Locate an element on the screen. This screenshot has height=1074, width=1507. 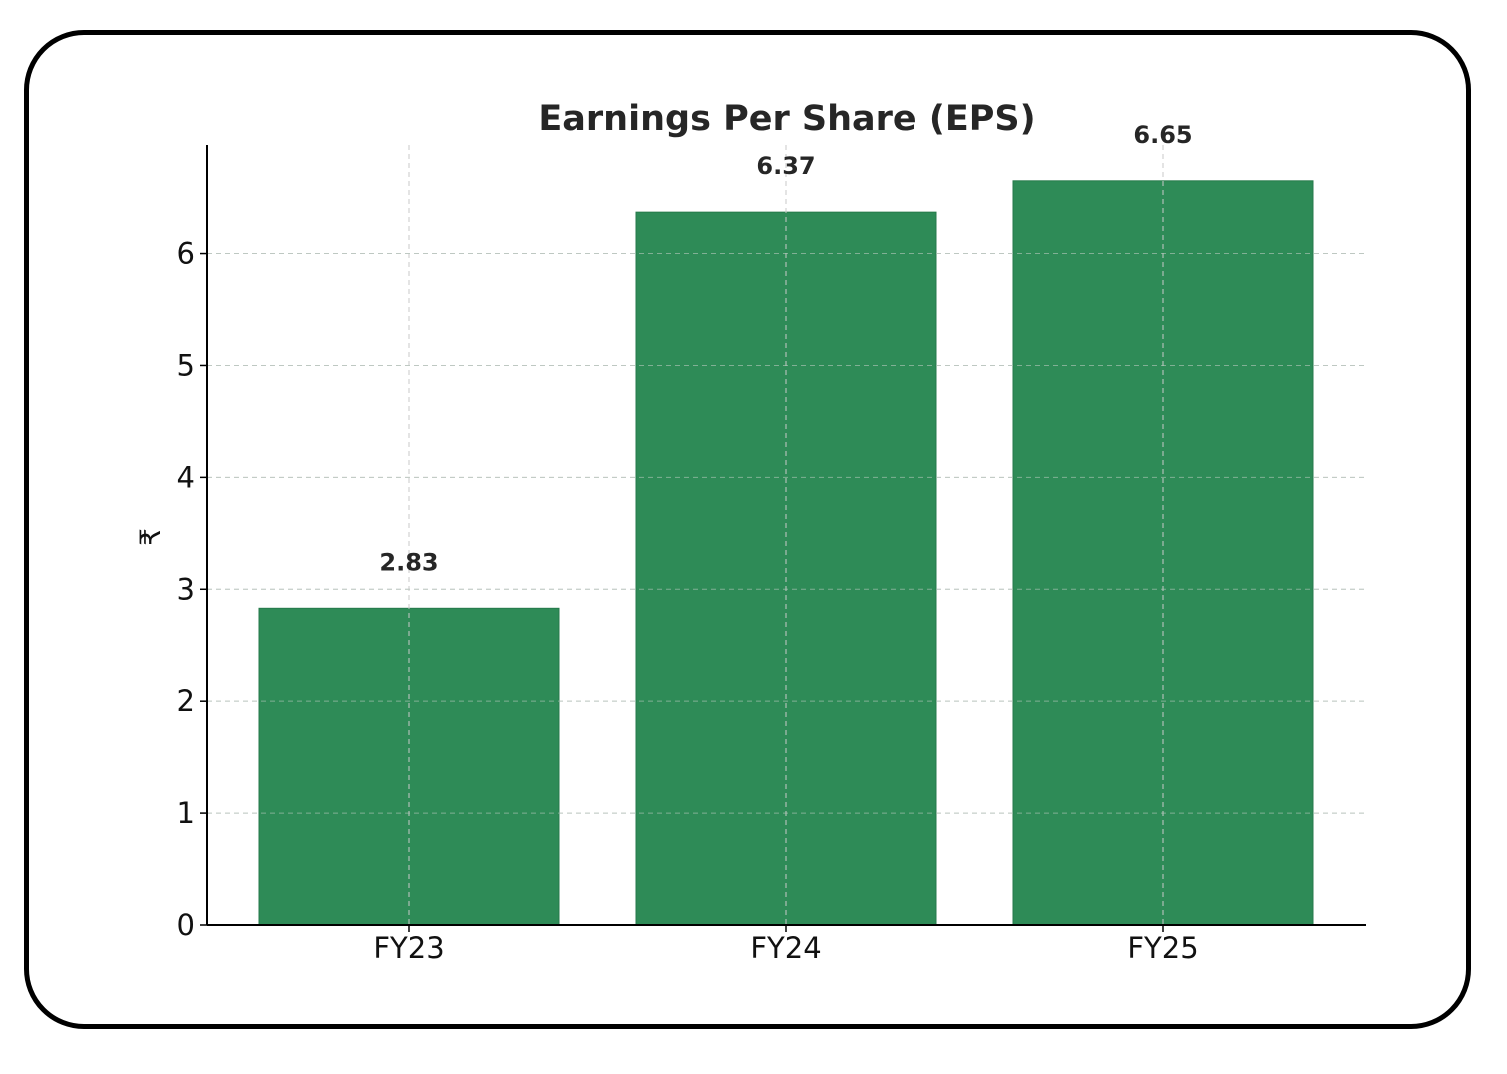
value-label-fy23: 2.83 is located at coordinates (408, 562).